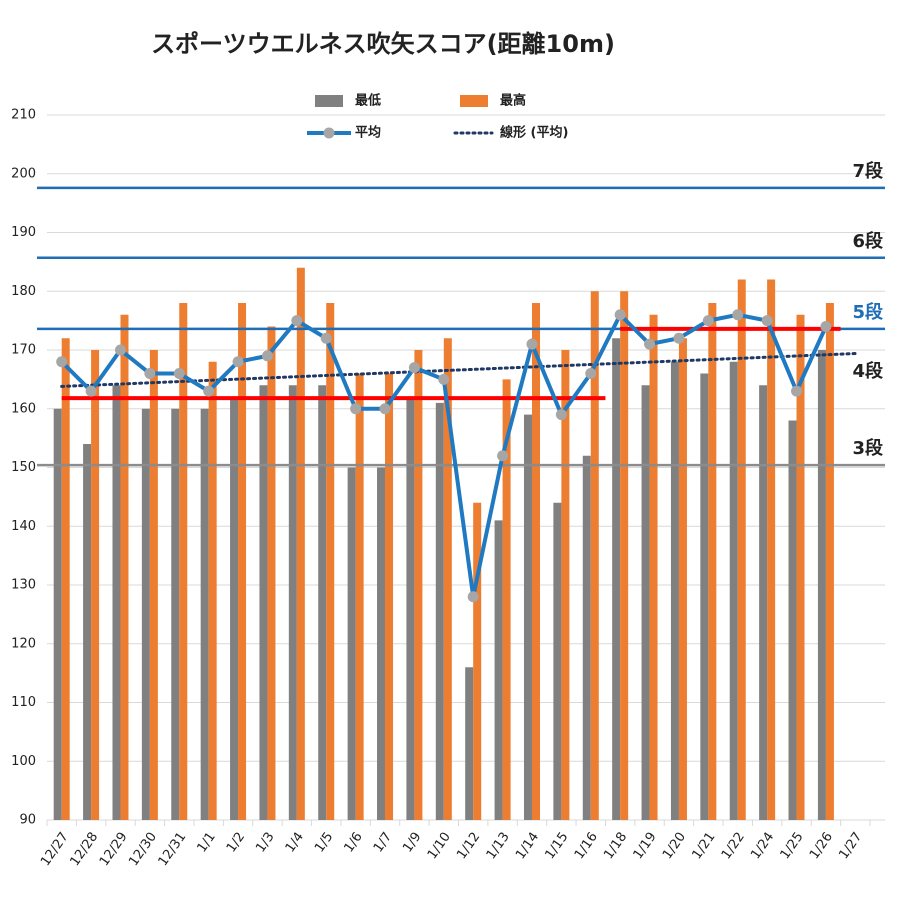 The height and width of the screenshot is (904, 900). Describe the element at coordinates (143, 849) in the screenshot. I see `x-tick-label: 12/30` at that location.